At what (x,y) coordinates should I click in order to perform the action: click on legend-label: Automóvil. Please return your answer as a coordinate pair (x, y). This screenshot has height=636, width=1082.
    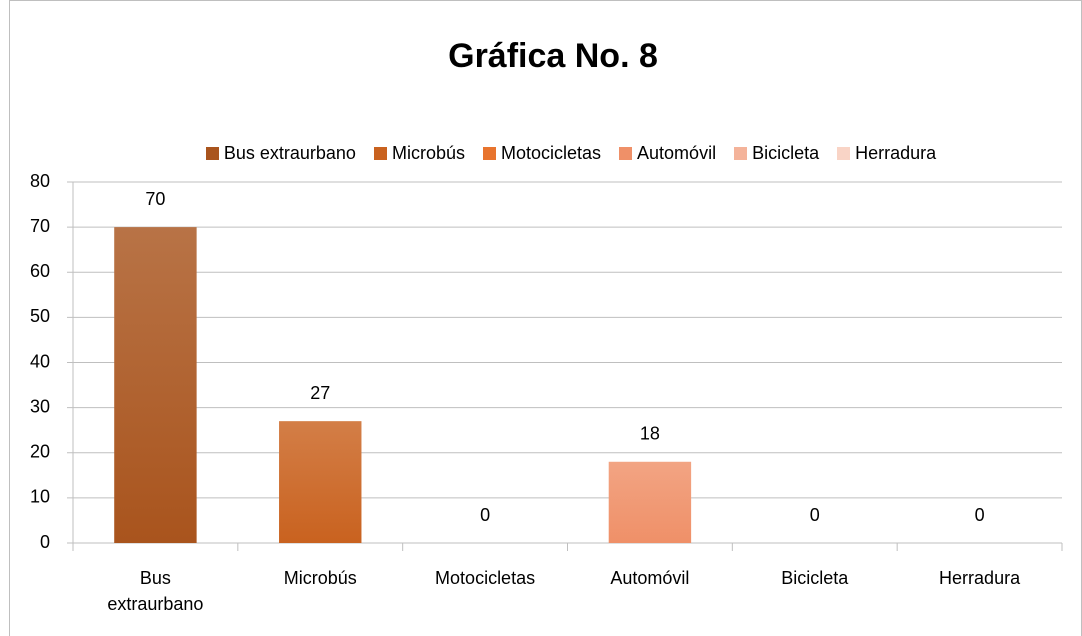
    Looking at the image, I should click on (677, 153).